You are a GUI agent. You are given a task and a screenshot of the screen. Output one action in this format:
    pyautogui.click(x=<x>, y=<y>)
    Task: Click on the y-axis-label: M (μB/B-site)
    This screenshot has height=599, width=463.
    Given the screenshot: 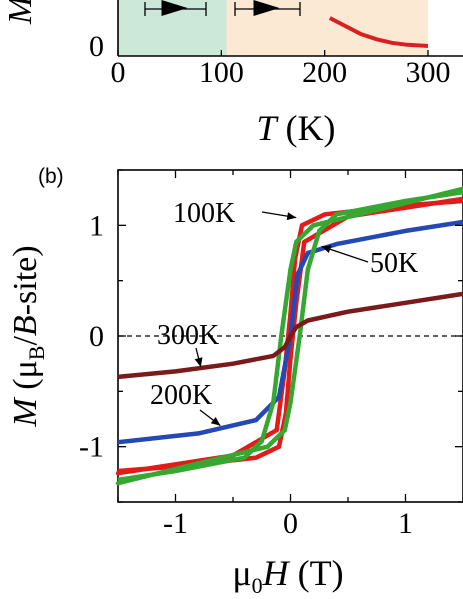 What is the action you would take?
    pyautogui.click(x=28, y=336)
    